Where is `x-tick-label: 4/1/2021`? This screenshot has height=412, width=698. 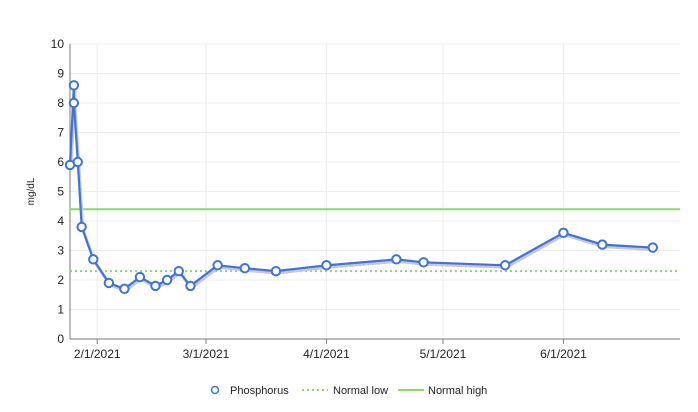 x-tick-label: 4/1/2021 is located at coordinates (326, 354).